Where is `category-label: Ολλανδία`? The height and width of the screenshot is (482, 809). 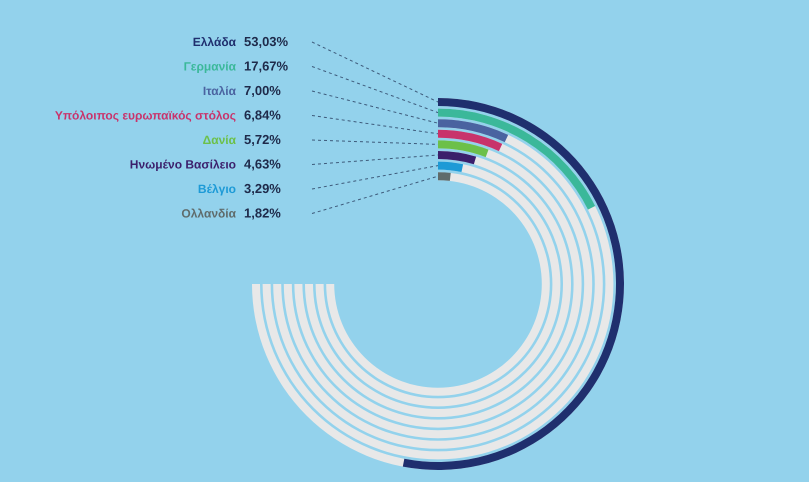
category-label: Ολλανδία is located at coordinates (209, 213).